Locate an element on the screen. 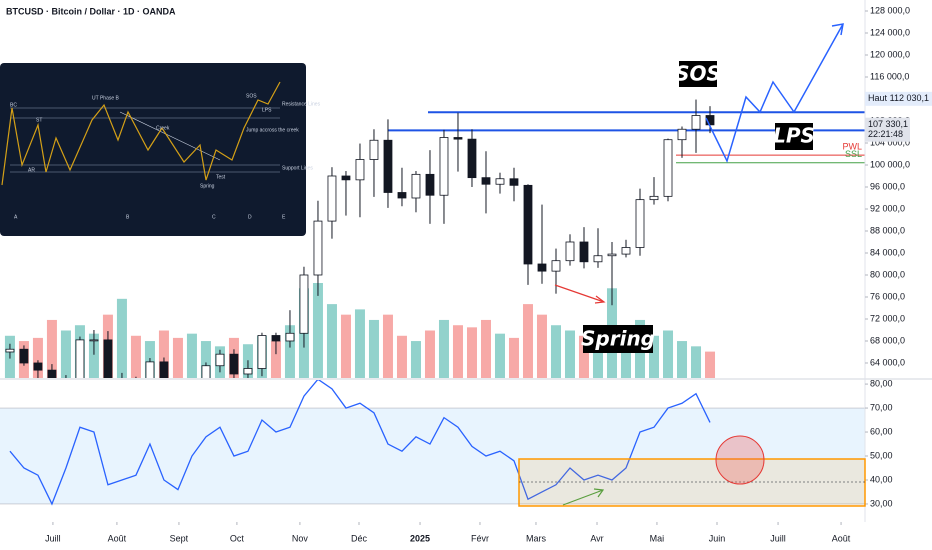 The height and width of the screenshot is (550, 932). inset-phase: B is located at coordinates (128, 217).